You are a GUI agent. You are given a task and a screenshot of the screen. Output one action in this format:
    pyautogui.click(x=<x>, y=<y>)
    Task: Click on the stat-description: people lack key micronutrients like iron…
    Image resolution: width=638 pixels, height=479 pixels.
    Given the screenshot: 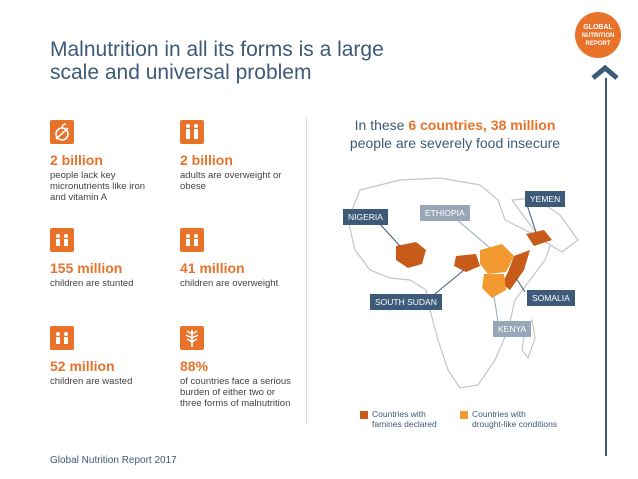 What is the action you would take?
    pyautogui.click(x=98, y=186)
    